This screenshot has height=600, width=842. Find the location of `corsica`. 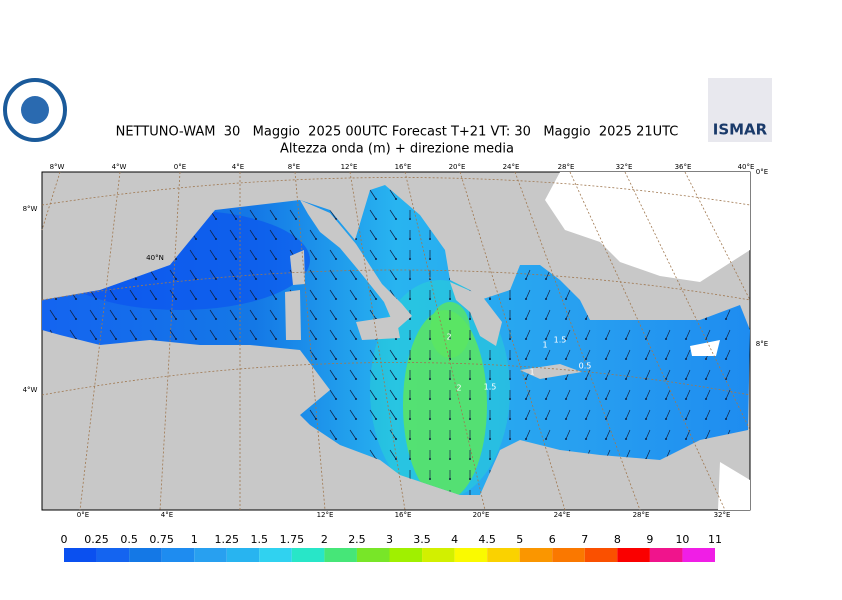

corsica is located at coordinates (297, 267).